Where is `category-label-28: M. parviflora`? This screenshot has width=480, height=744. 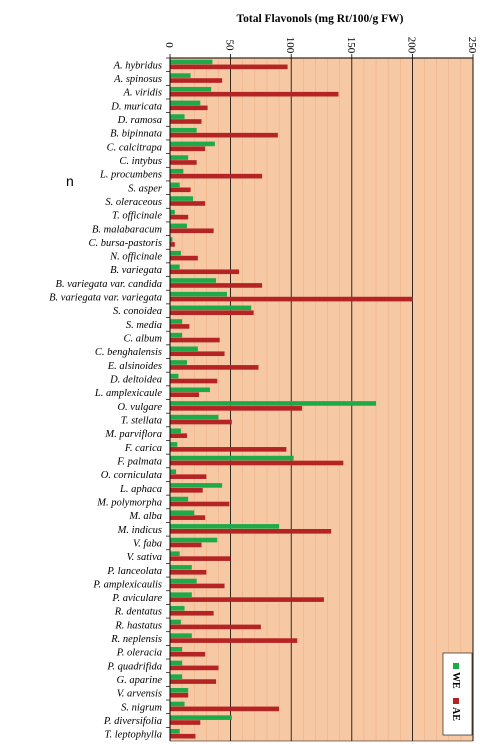 category-label-28: M. parviflora is located at coordinates (133, 434).